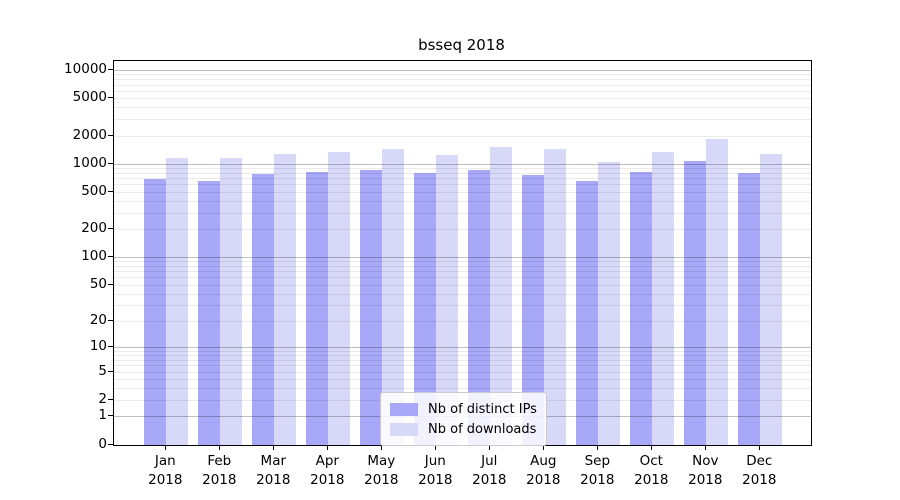 The width and height of the screenshot is (900, 500). What do you see at coordinates (327, 470) in the screenshot?
I see `x-tick-label: Apr 2018` at bounding box center [327, 470].